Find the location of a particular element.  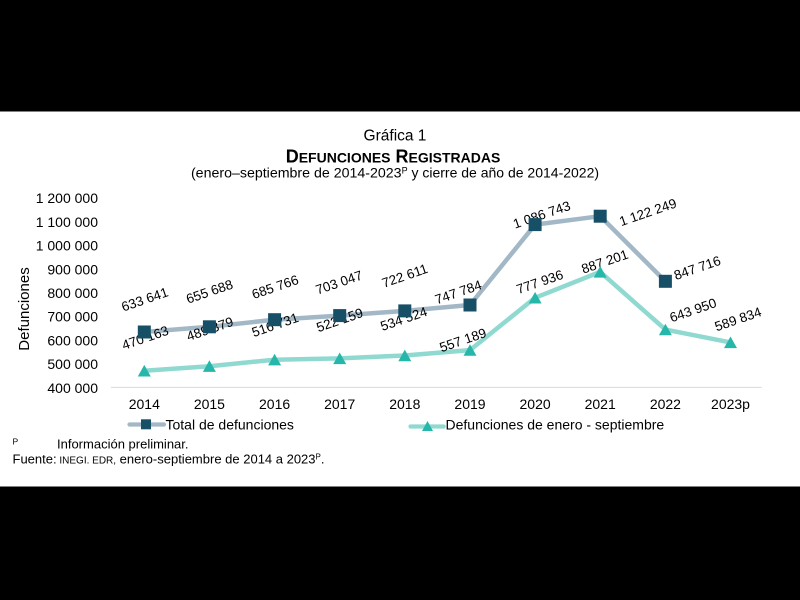

svg-text: Gráfica 1 is located at coordinates (395, 136).